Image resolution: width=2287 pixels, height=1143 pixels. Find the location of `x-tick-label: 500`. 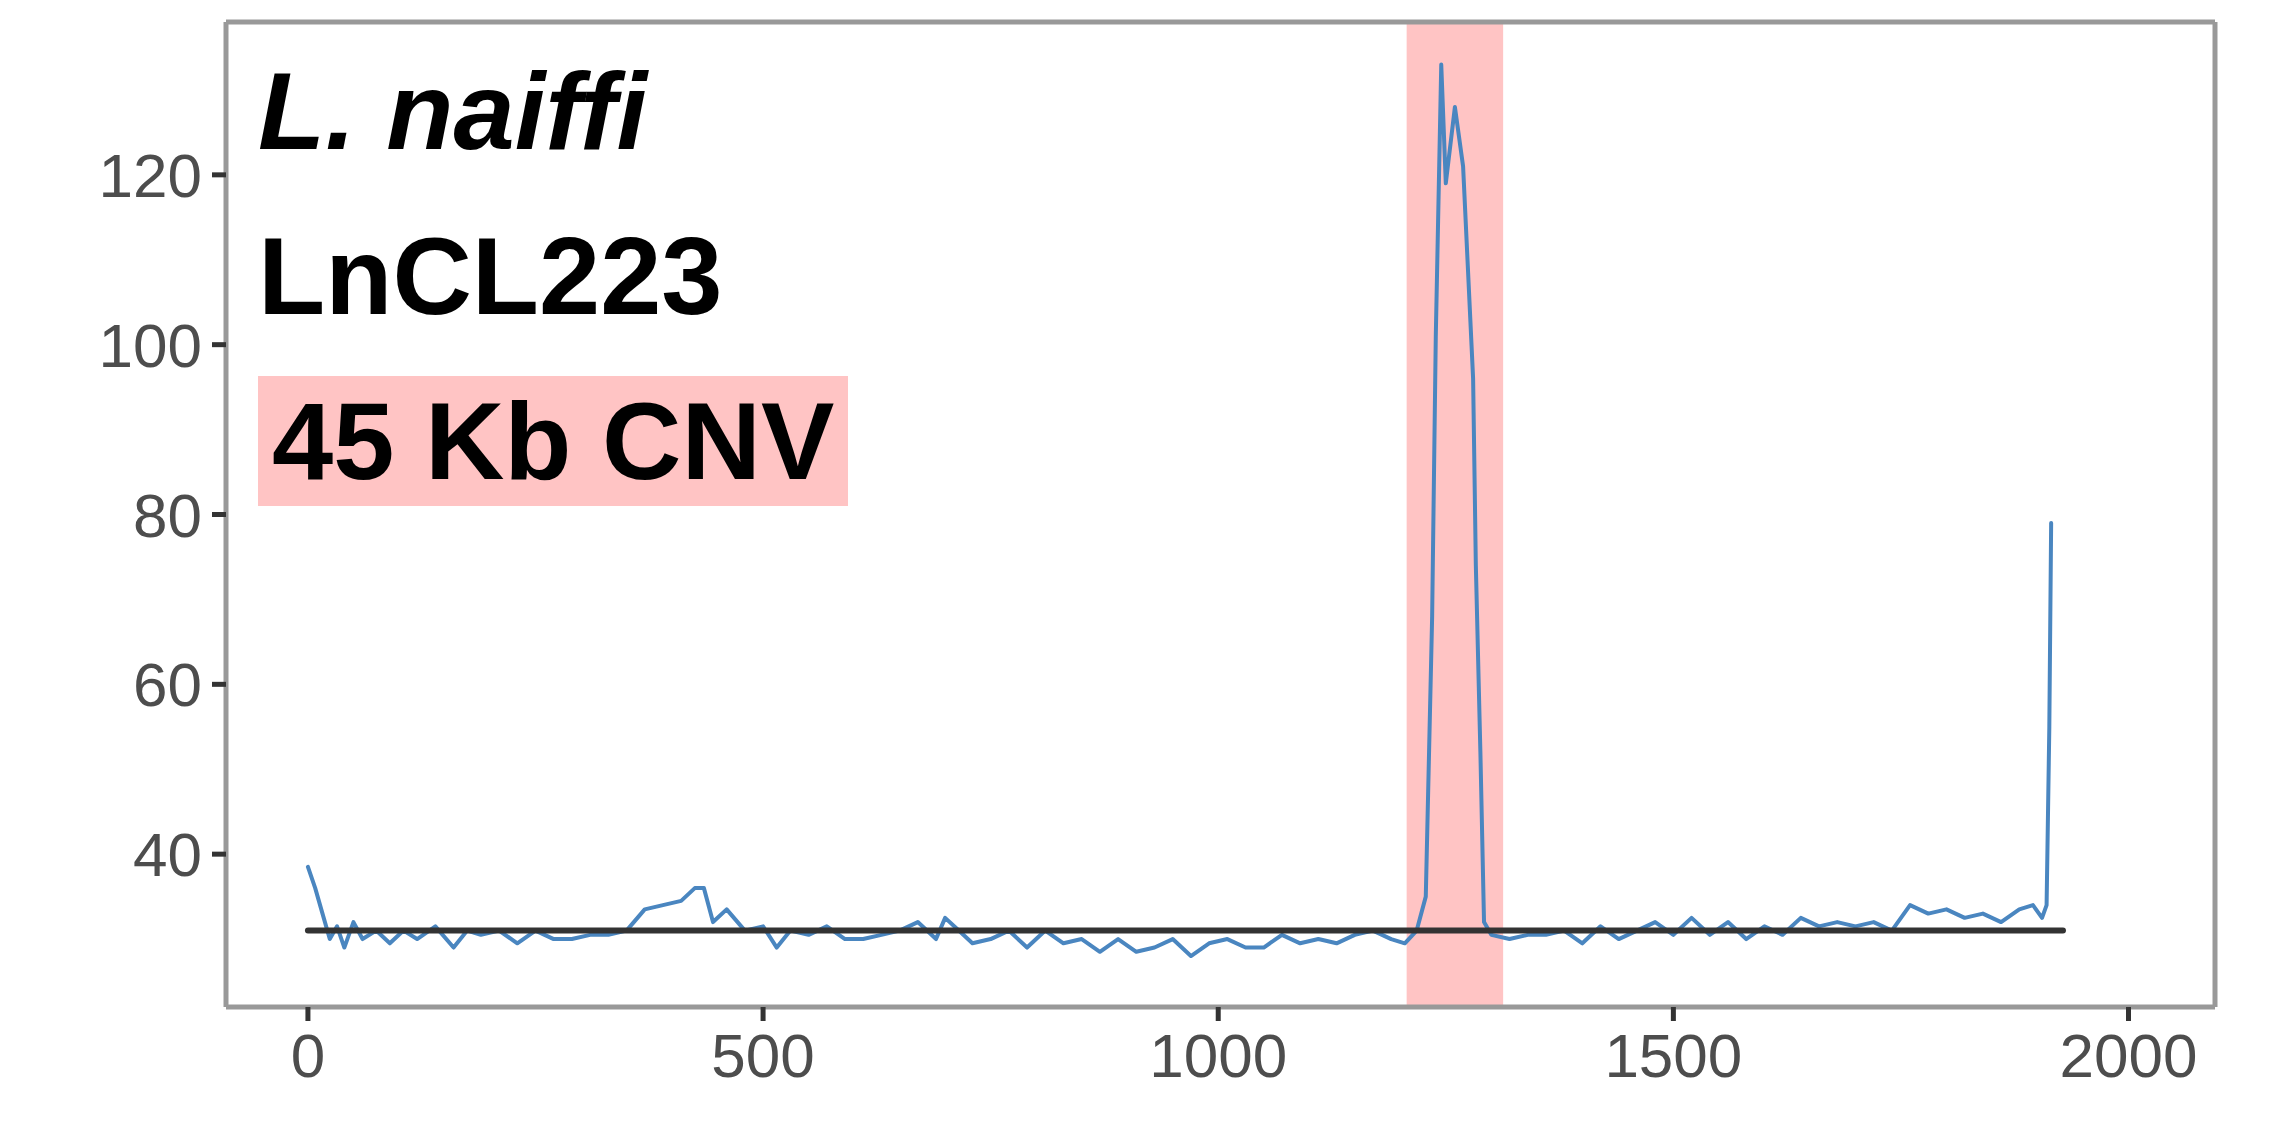

x-tick-label: 500 is located at coordinates (763, 1056).